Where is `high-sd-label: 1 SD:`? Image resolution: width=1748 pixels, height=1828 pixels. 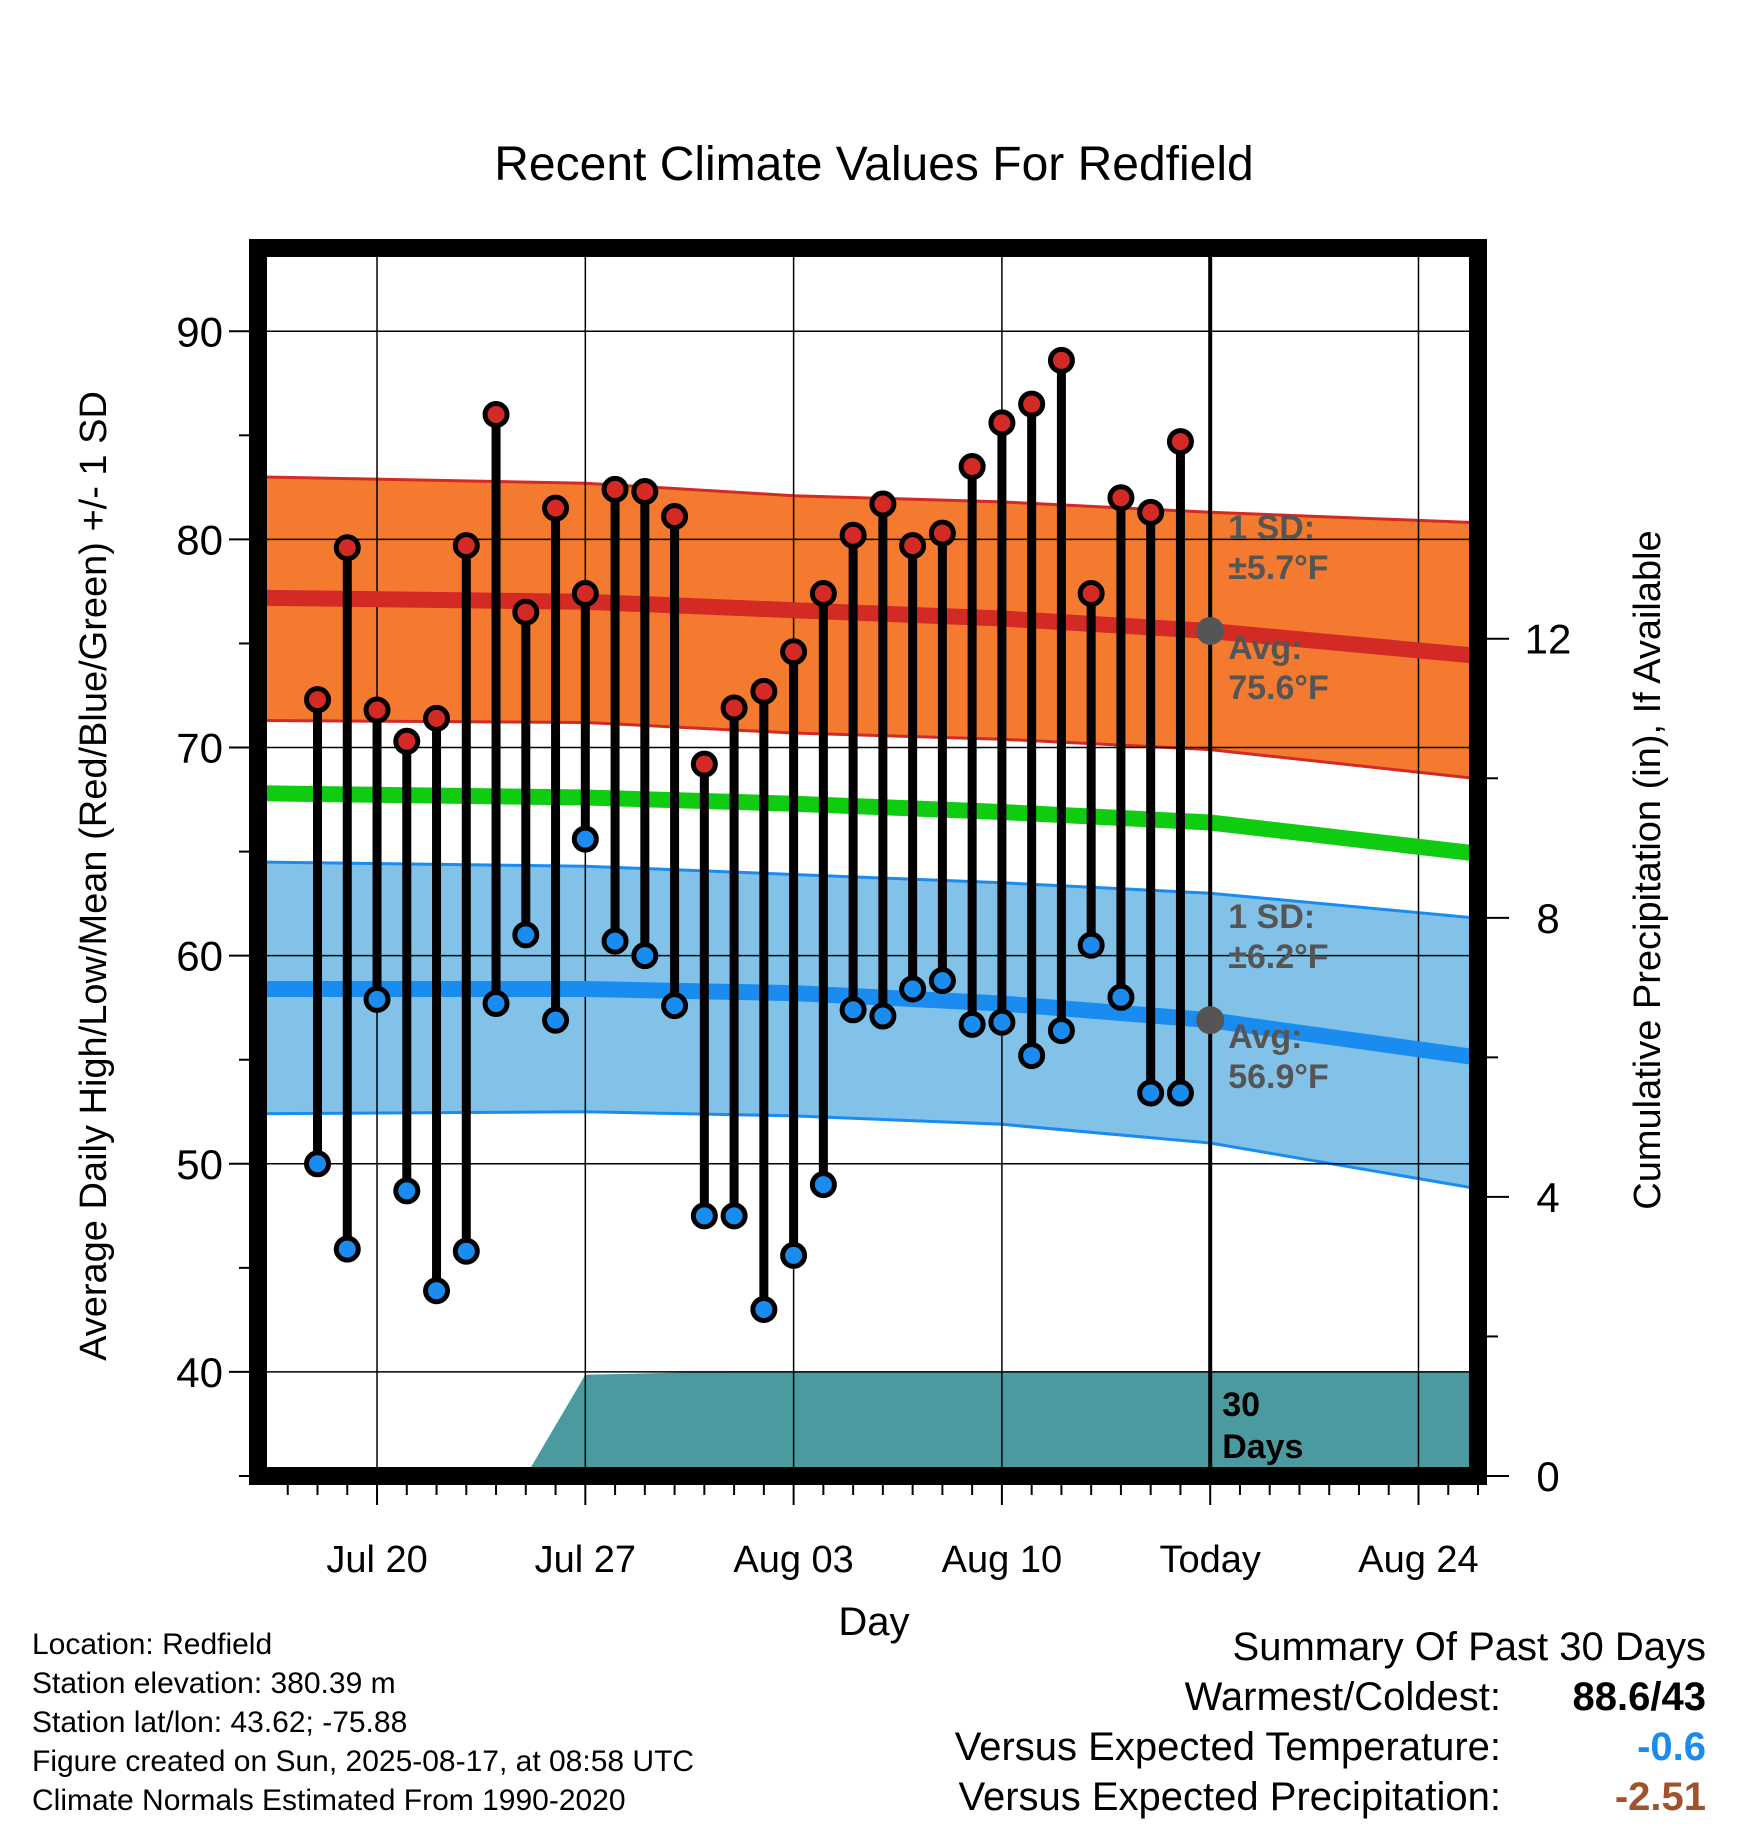 high-sd-label: 1 SD: is located at coordinates (1271, 528).